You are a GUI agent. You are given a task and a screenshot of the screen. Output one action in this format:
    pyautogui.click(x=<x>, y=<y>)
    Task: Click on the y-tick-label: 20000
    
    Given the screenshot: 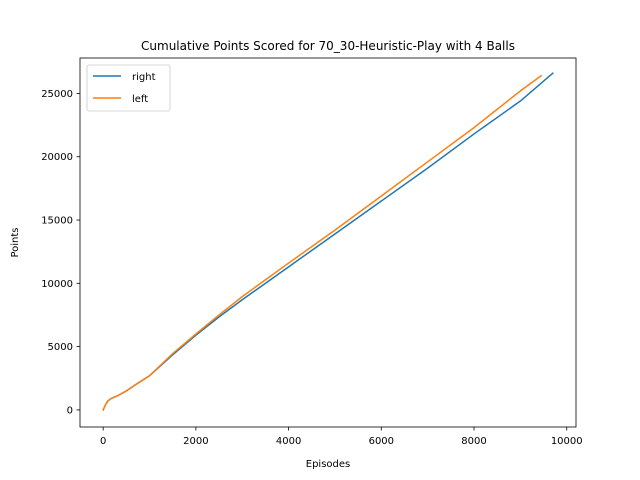 What is the action you would take?
    pyautogui.click(x=57, y=157)
    